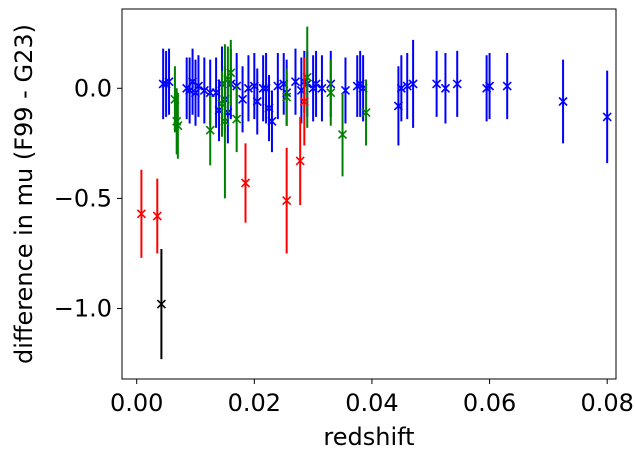  Describe the element at coordinates (93, 88) in the screenshot. I see `y-tick-label: 0.0` at that location.